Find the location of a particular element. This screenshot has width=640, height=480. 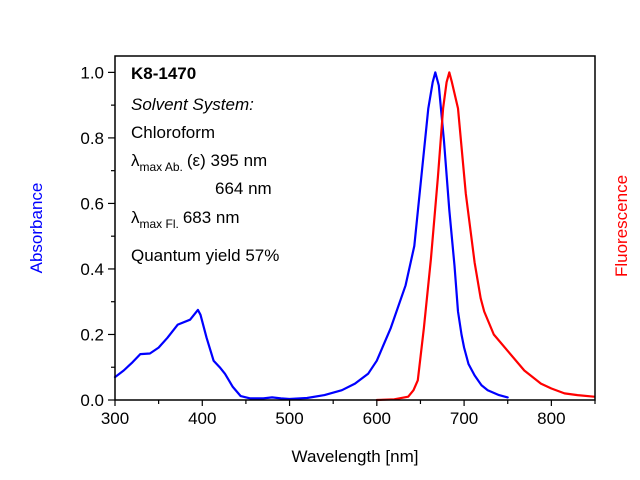

y2-axis-title: Fluorescence is located at coordinates (621, 226).